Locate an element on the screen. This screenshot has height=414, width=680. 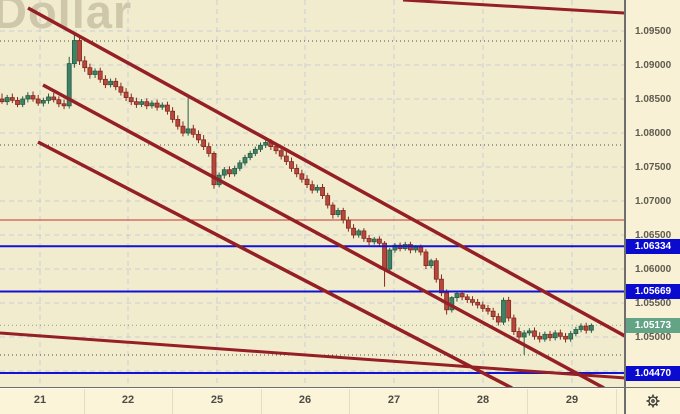
price-axis-label: 1.08500 is located at coordinates (653, 99).